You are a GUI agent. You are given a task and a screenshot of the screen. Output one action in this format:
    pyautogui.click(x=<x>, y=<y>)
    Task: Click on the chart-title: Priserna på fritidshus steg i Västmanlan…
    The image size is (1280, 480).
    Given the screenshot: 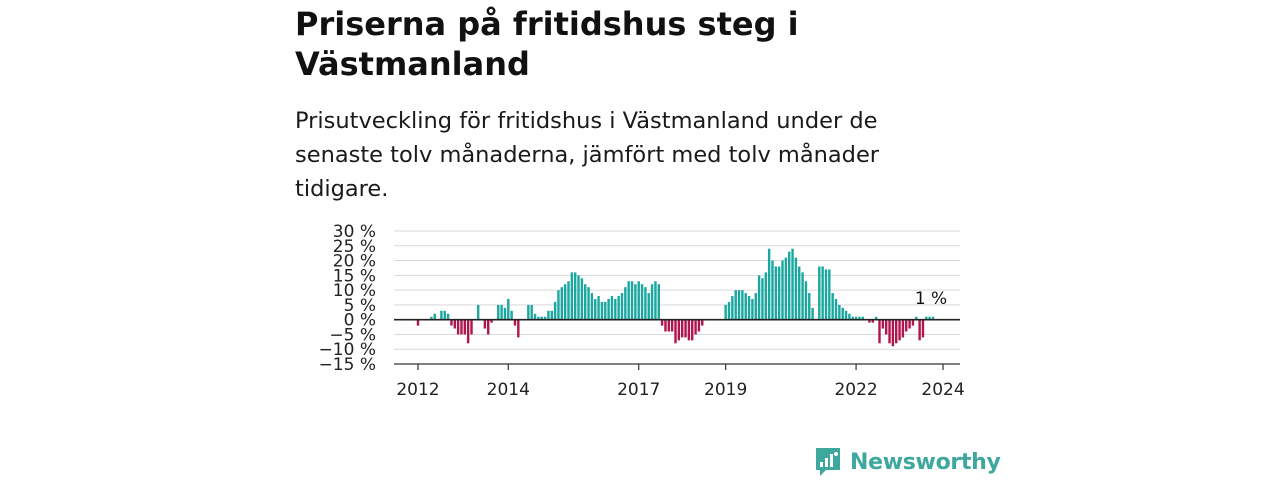 What is the action you would take?
    pyautogui.click(x=547, y=44)
    